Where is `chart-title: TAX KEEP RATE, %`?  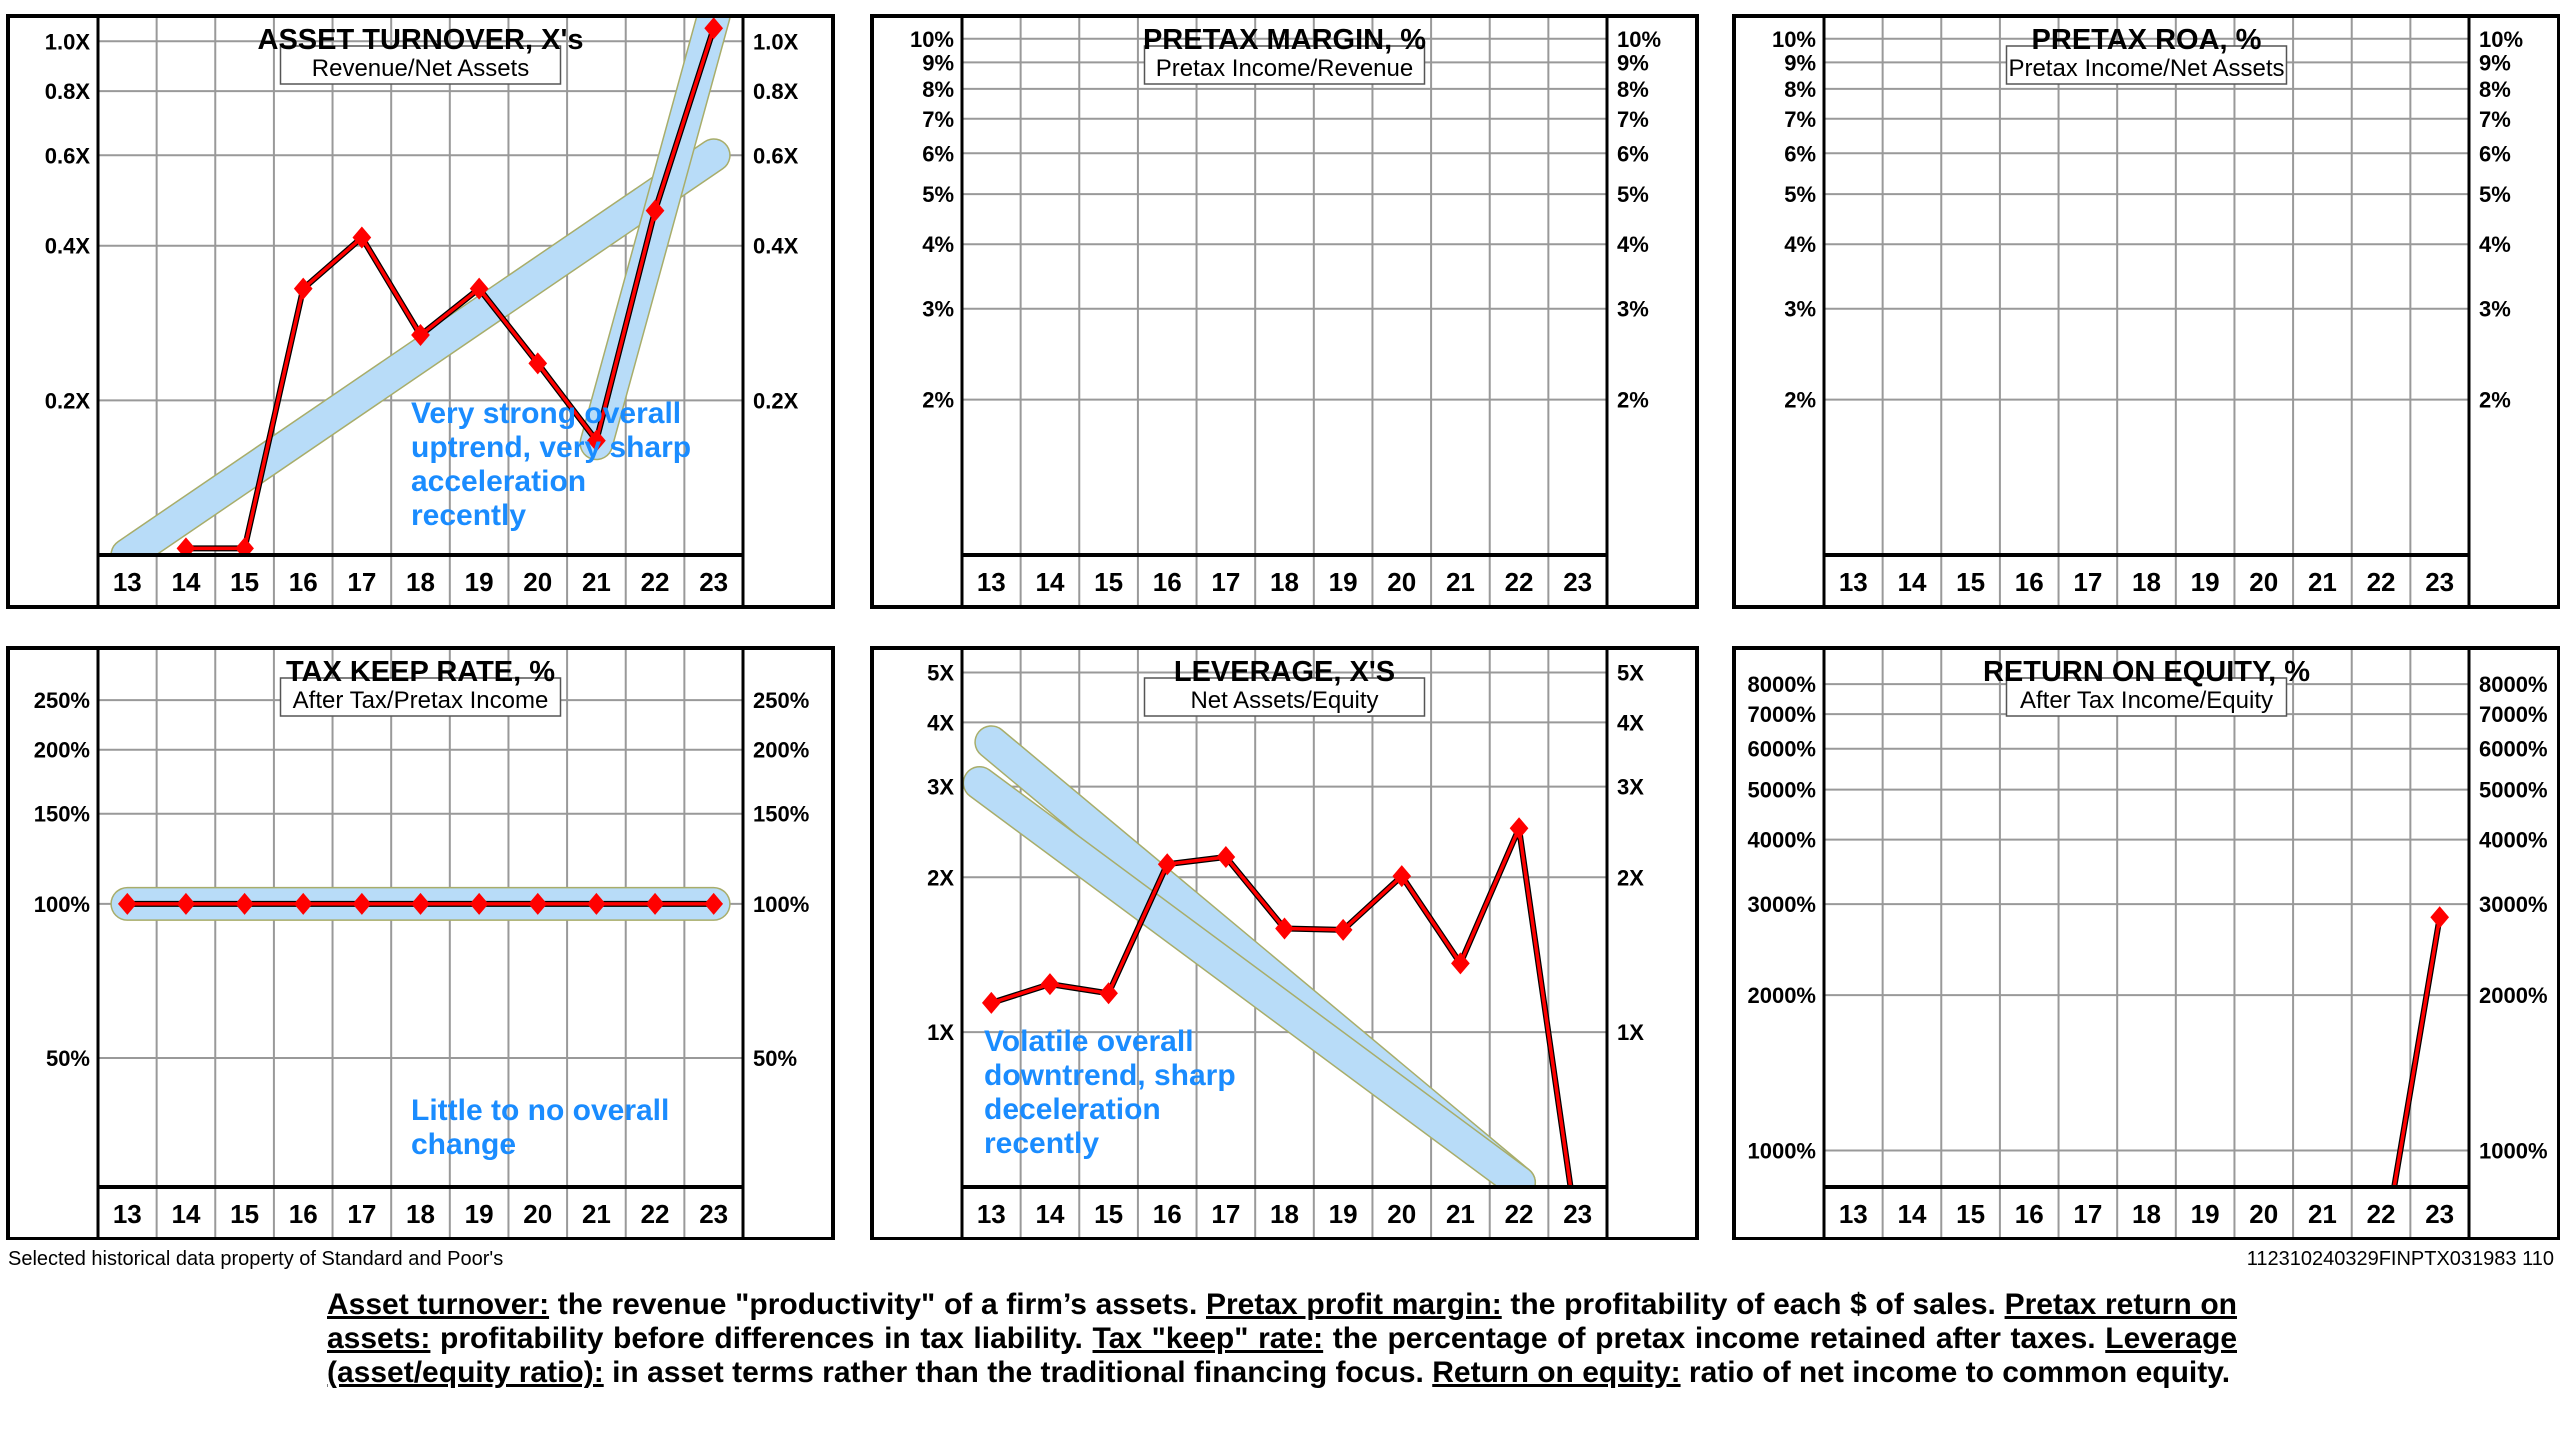
chart-title: TAX KEEP RATE, % is located at coordinates (420, 672).